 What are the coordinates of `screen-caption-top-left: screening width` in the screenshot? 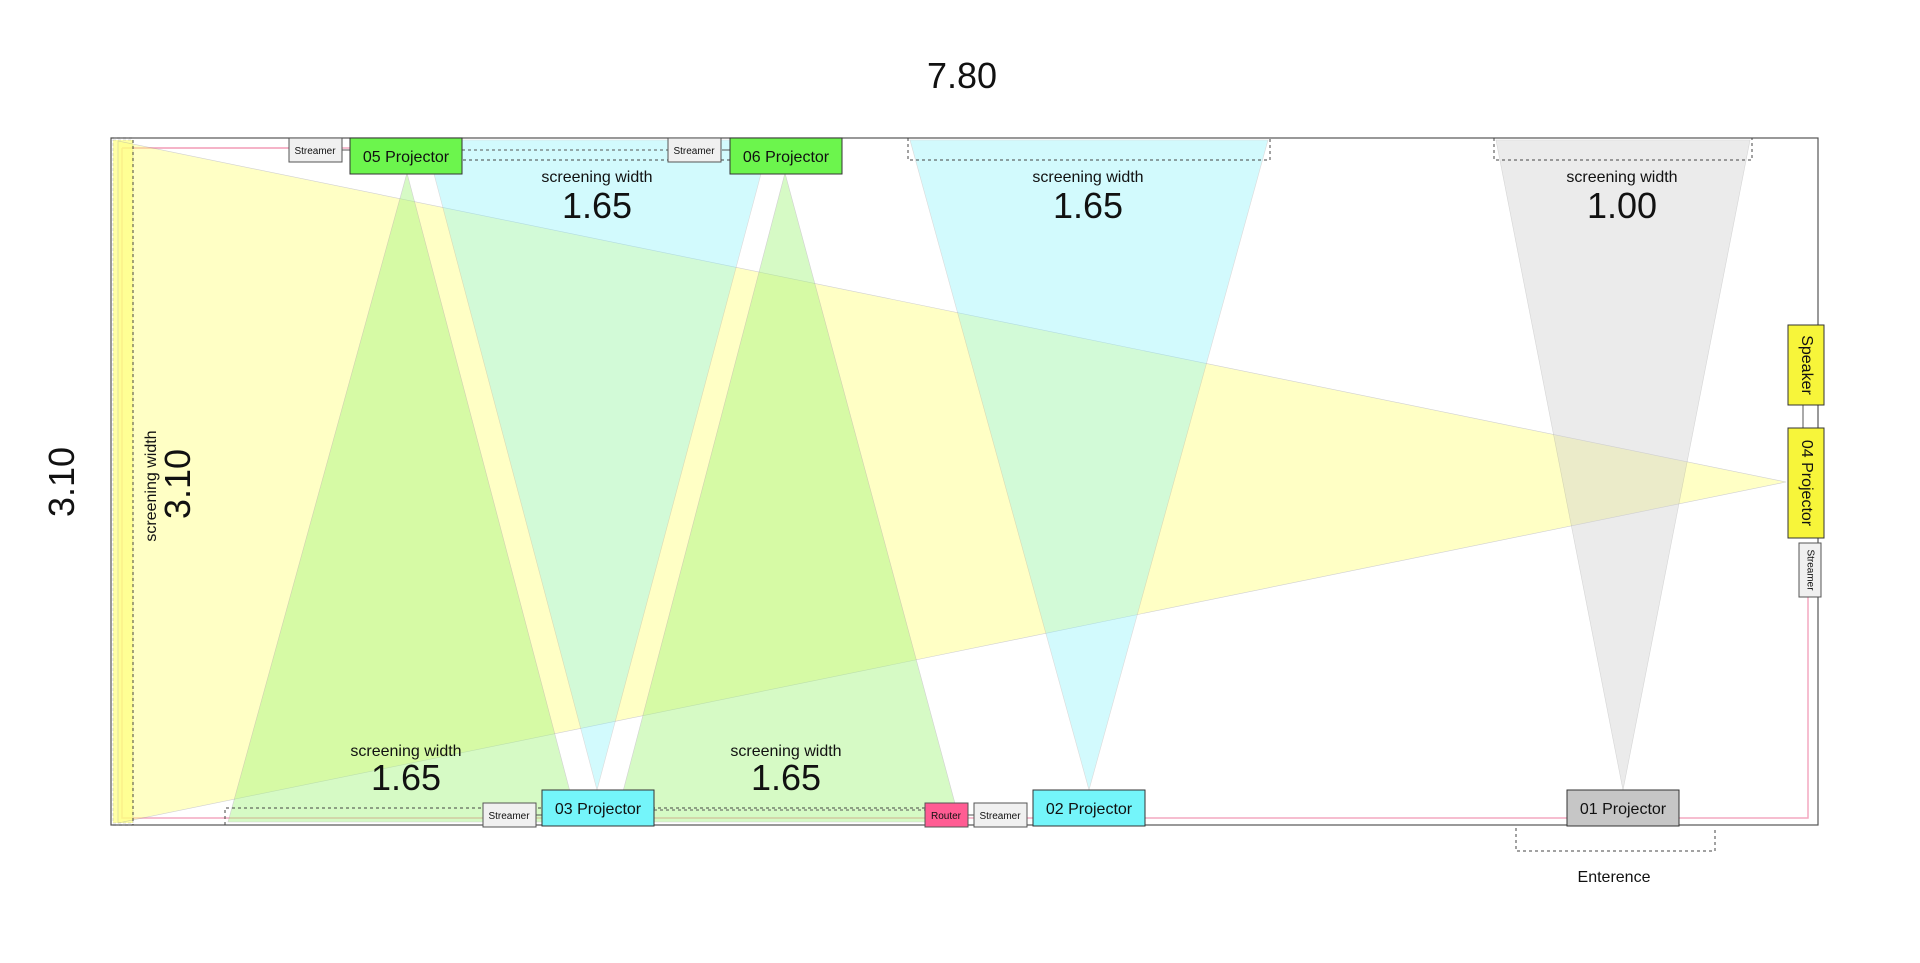 It's located at (596, 177).